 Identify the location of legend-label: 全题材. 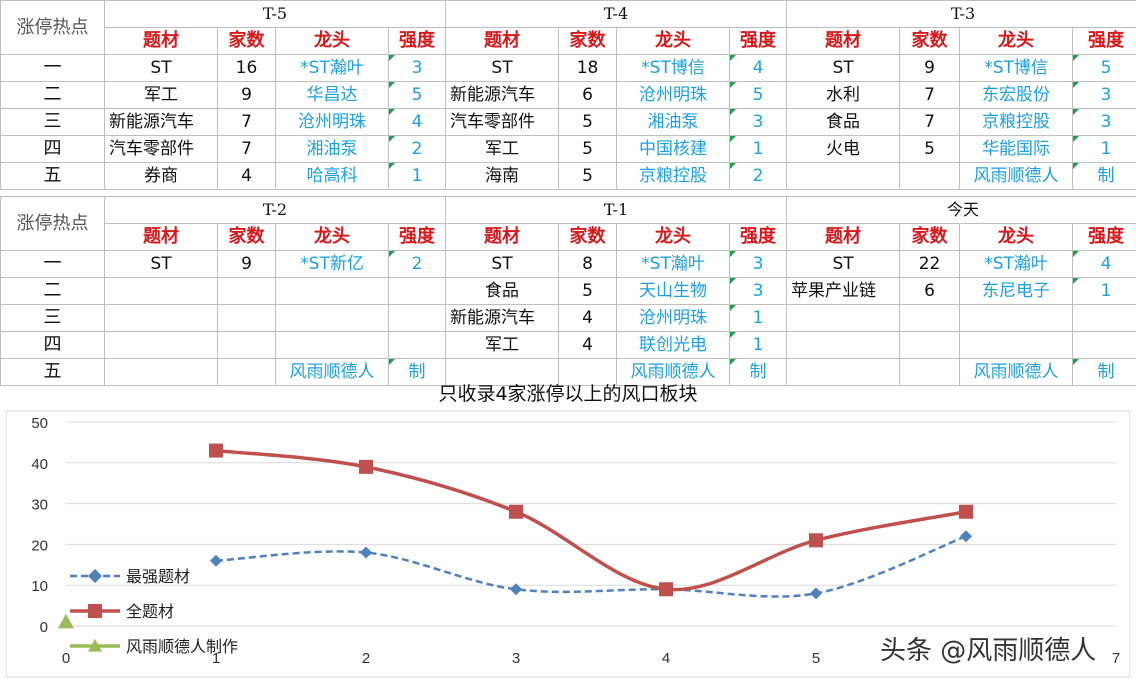
(150, 611).